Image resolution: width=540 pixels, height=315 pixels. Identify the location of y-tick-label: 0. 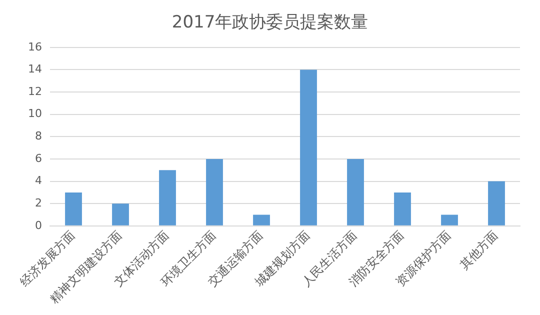
(38, 225).